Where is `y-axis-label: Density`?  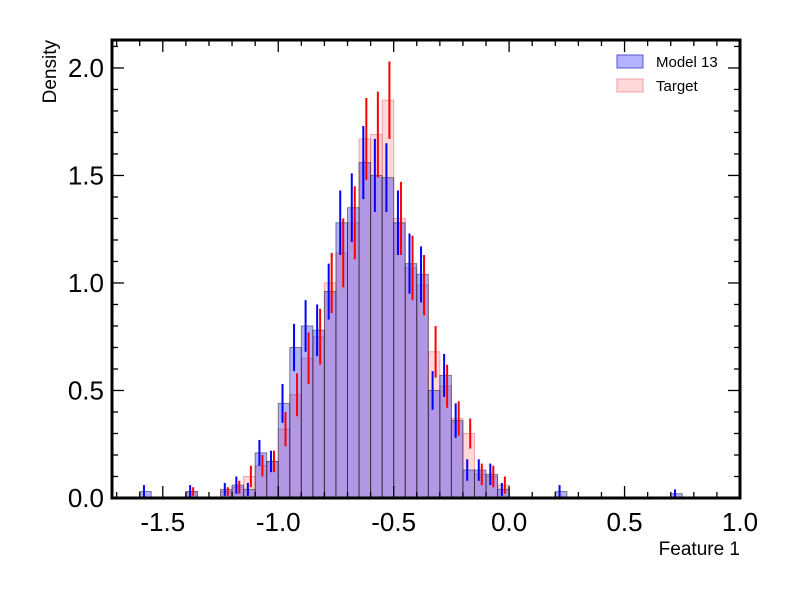
y-axis-label: Density is located at coordinates (50, 72).